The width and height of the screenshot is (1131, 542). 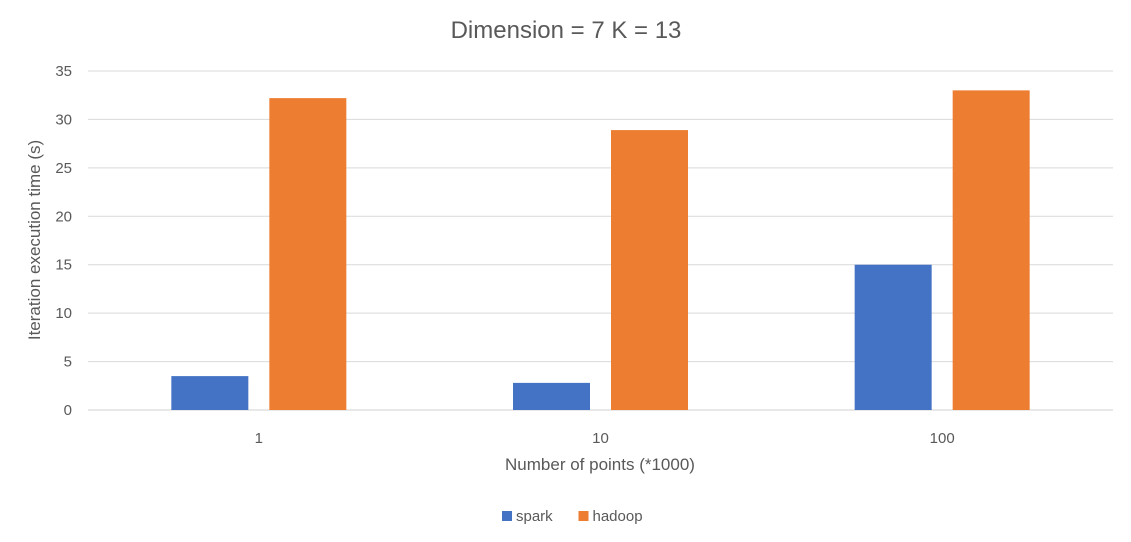 I want to click on x-axis-ticks: 1 10 100, so click(x=605, y=438).